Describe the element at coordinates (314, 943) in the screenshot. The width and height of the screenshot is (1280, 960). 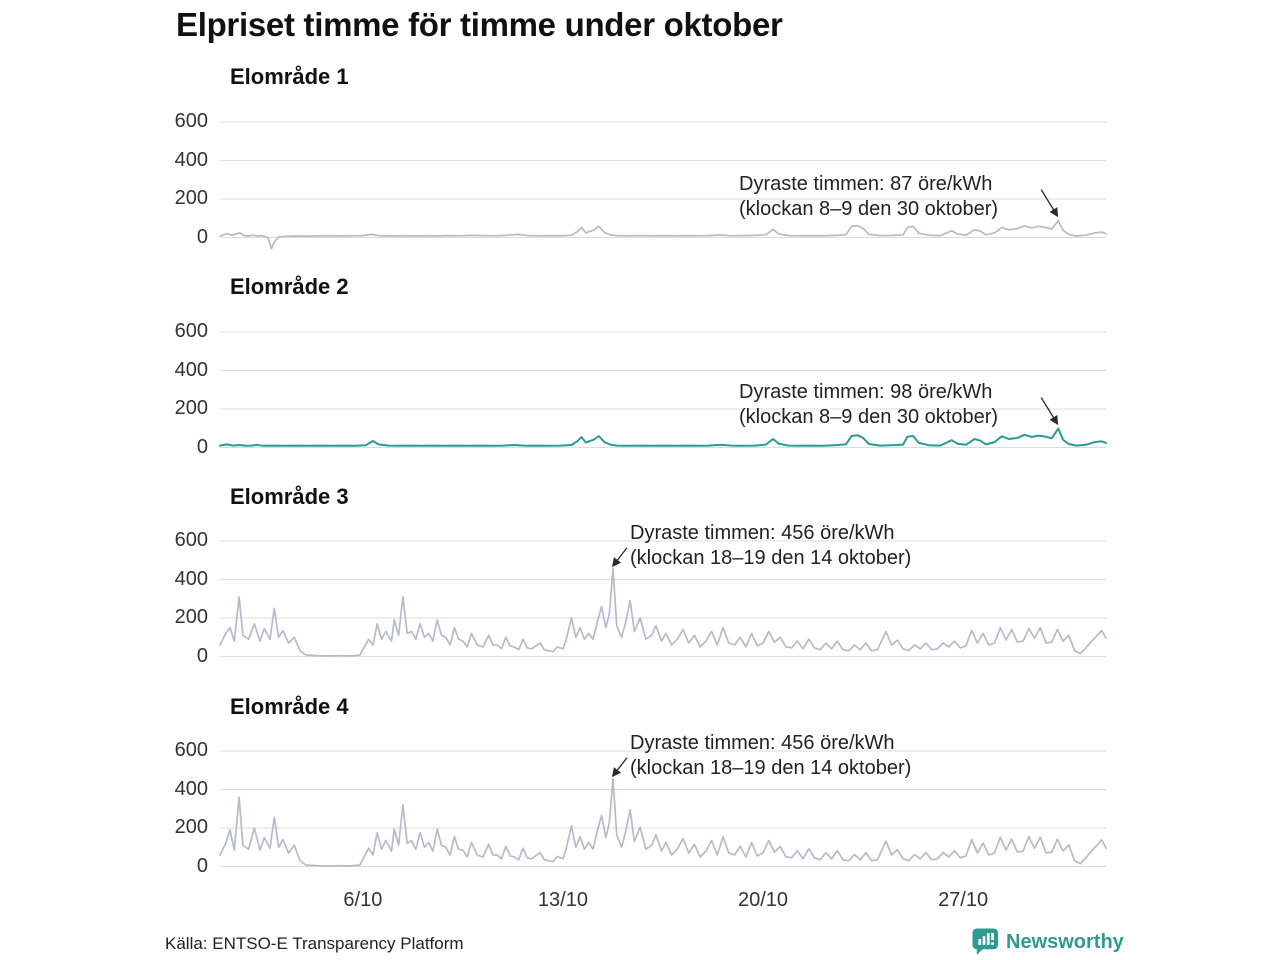
I see `source-credit: Källa: ENTSO-E Transparency Platform` at that location.